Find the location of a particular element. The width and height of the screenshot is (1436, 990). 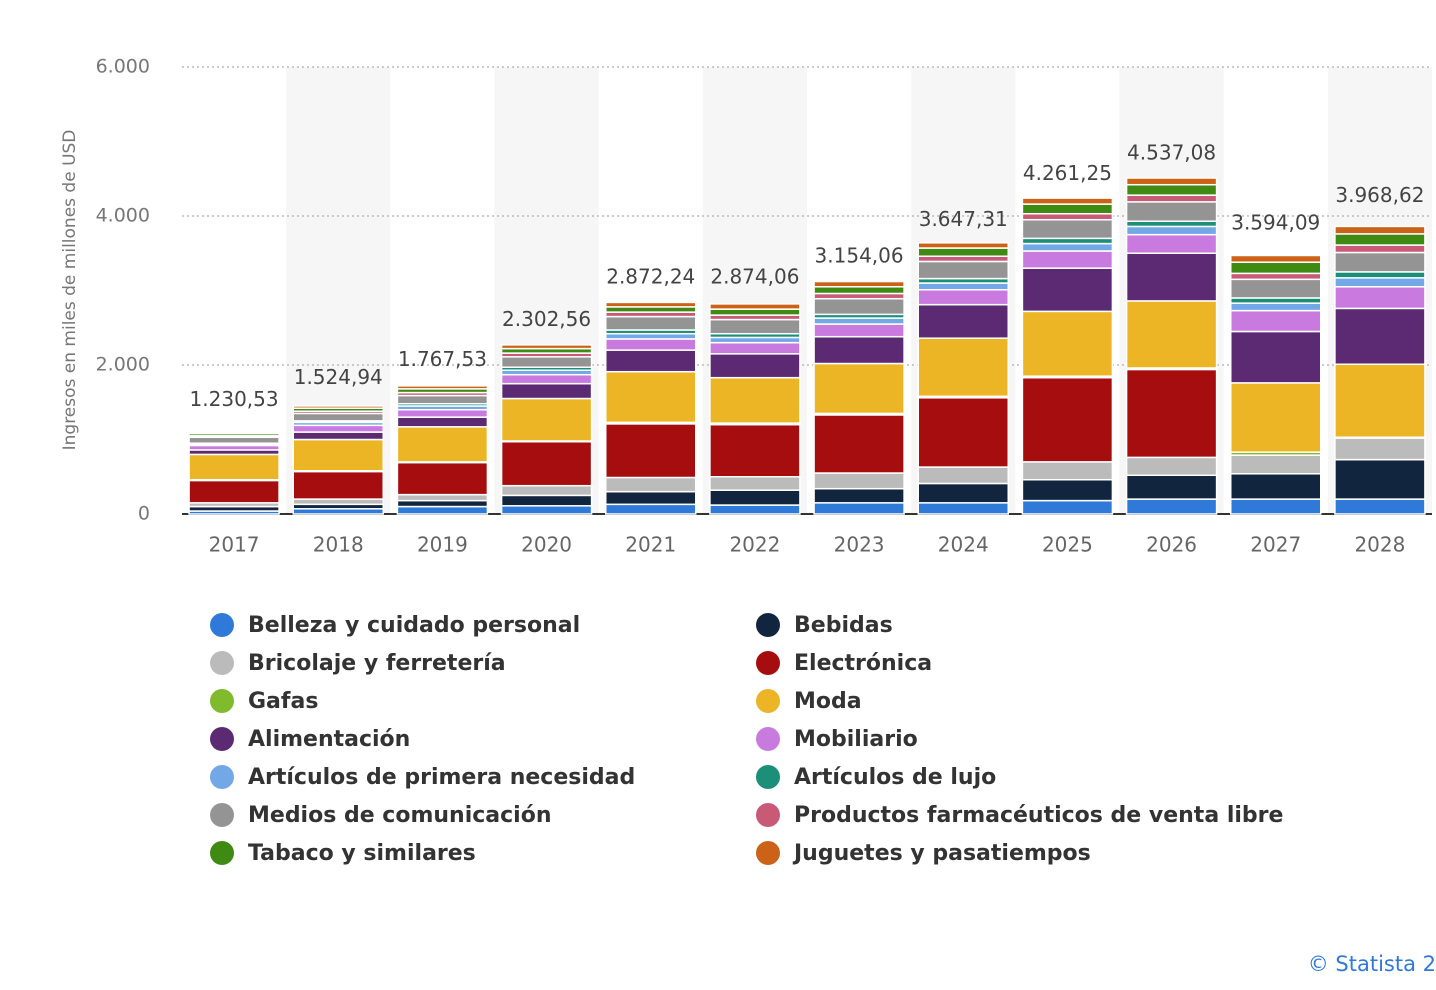

x-tick-label: 2021 is located at coordinates (650, 545).